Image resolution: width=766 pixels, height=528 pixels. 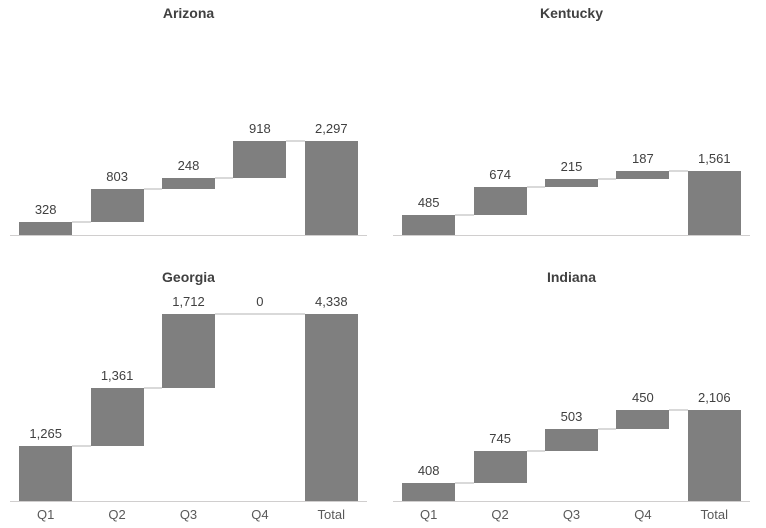 What do you see at coordinates (45, 209) in the screenshot?
I see `data-label: 328` at bounding box center [45, 209].